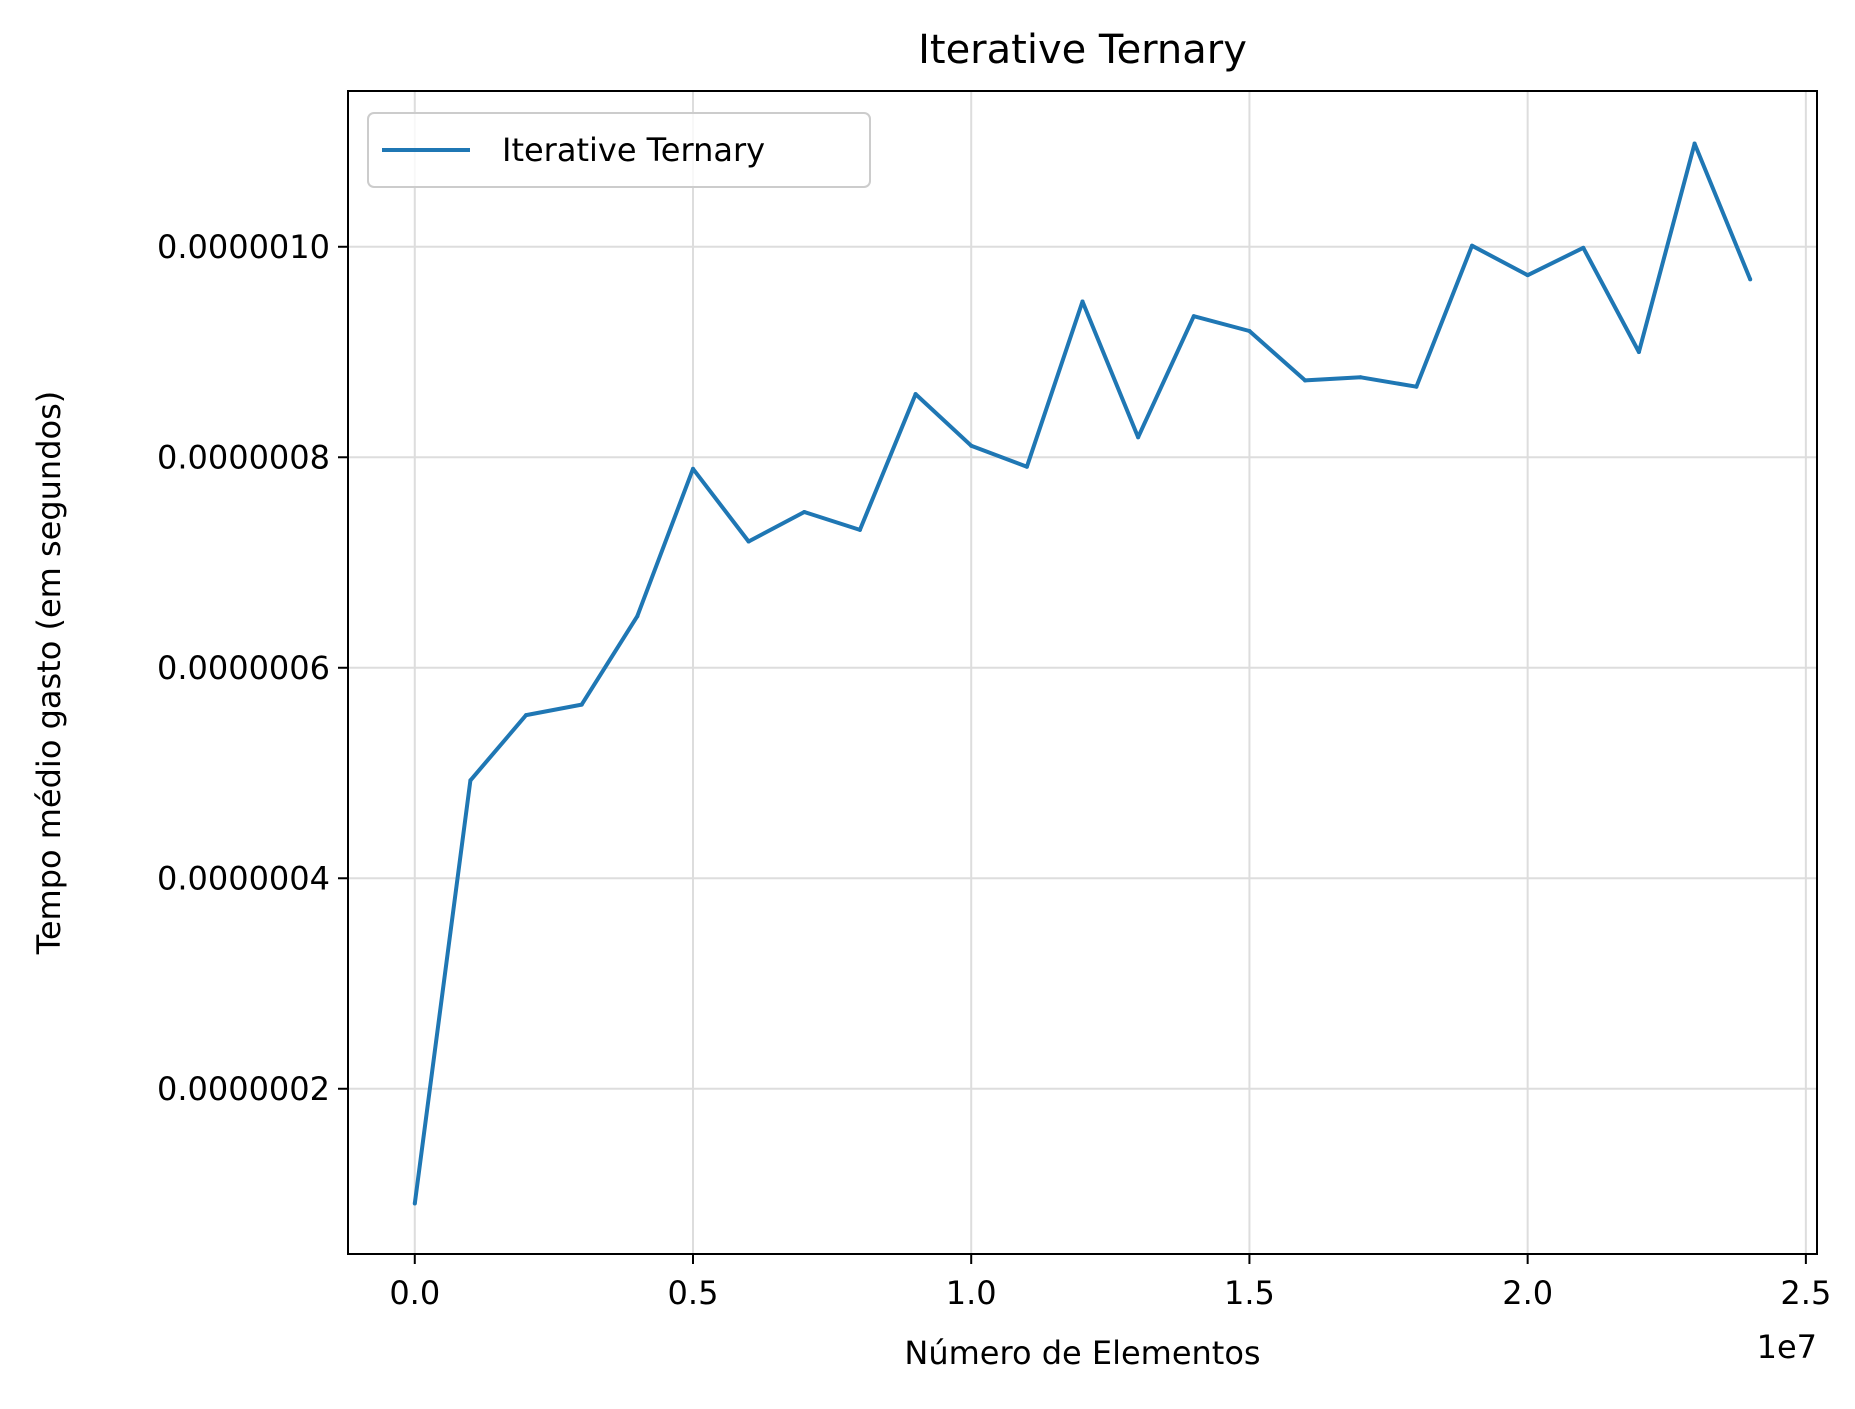  Describe the element at coordinates (414, 1293) in the screenshot. I see `x-tick-label: 0.0` at that location.